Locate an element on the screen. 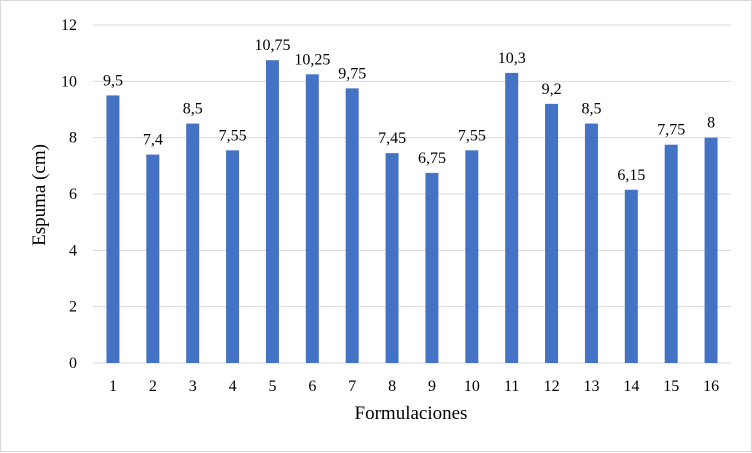  data-label-12: 9,2 is located at coordinates (552, 89).